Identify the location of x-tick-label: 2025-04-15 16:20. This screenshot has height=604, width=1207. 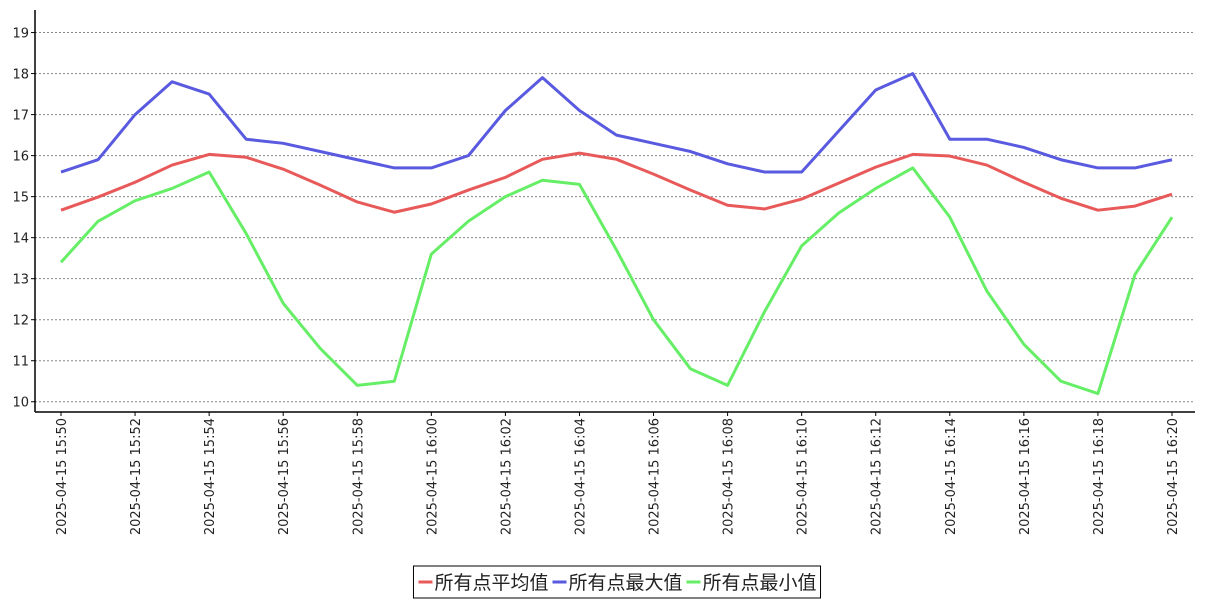
(1173, 476).